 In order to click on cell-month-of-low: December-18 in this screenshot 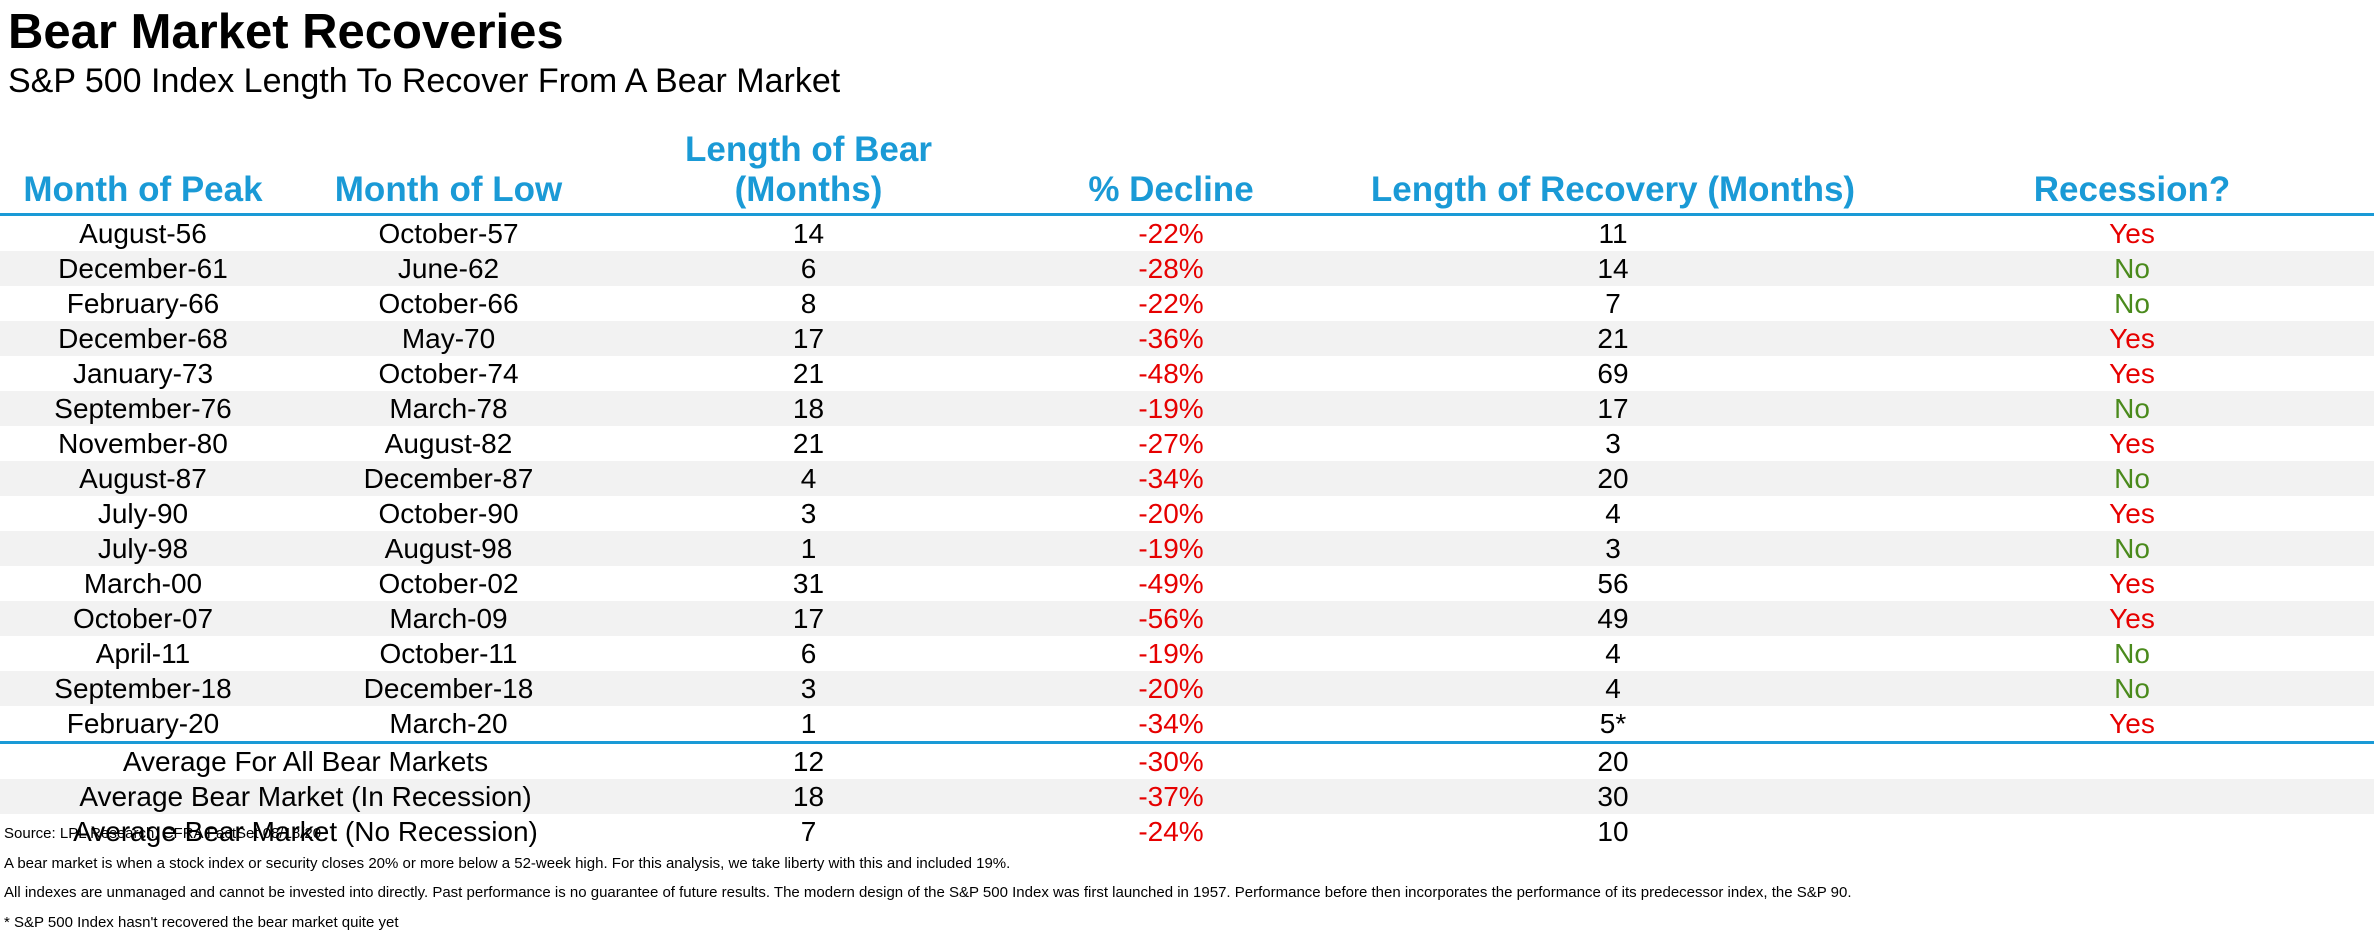, I will do `click(448, 688)`.